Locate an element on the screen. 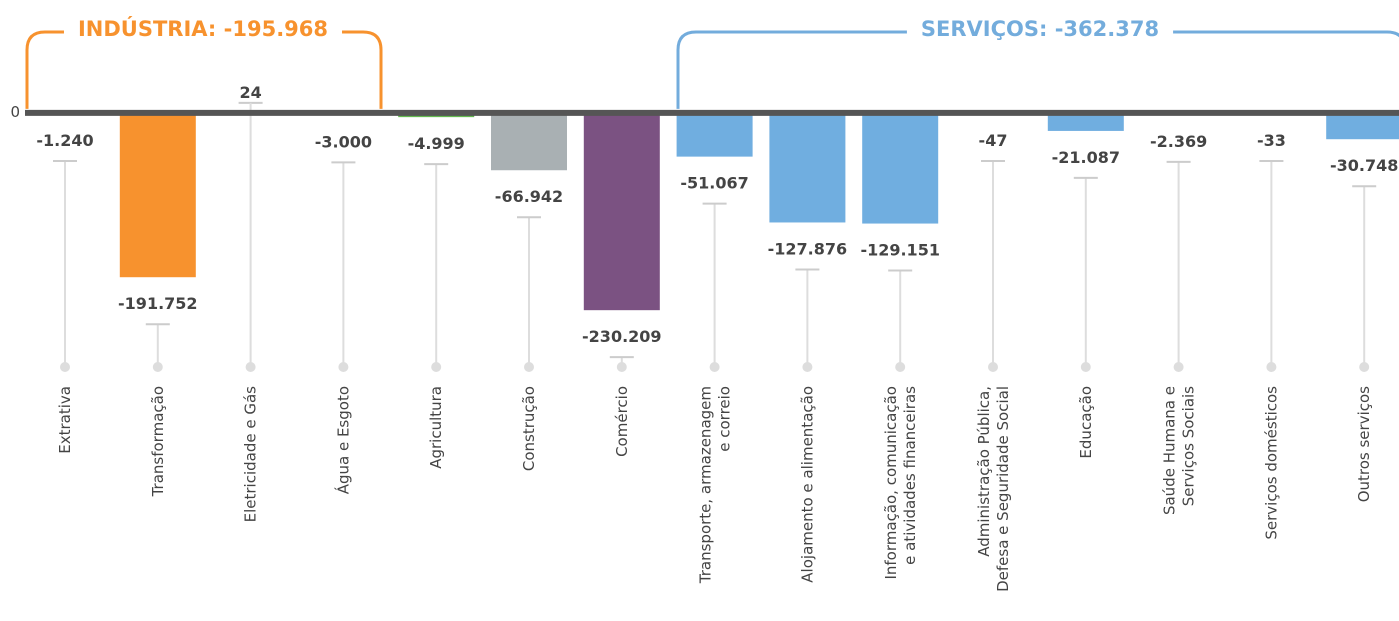 The image size is (1399, 621). value-label: -21.087 is located at coordinates (1086, 157).